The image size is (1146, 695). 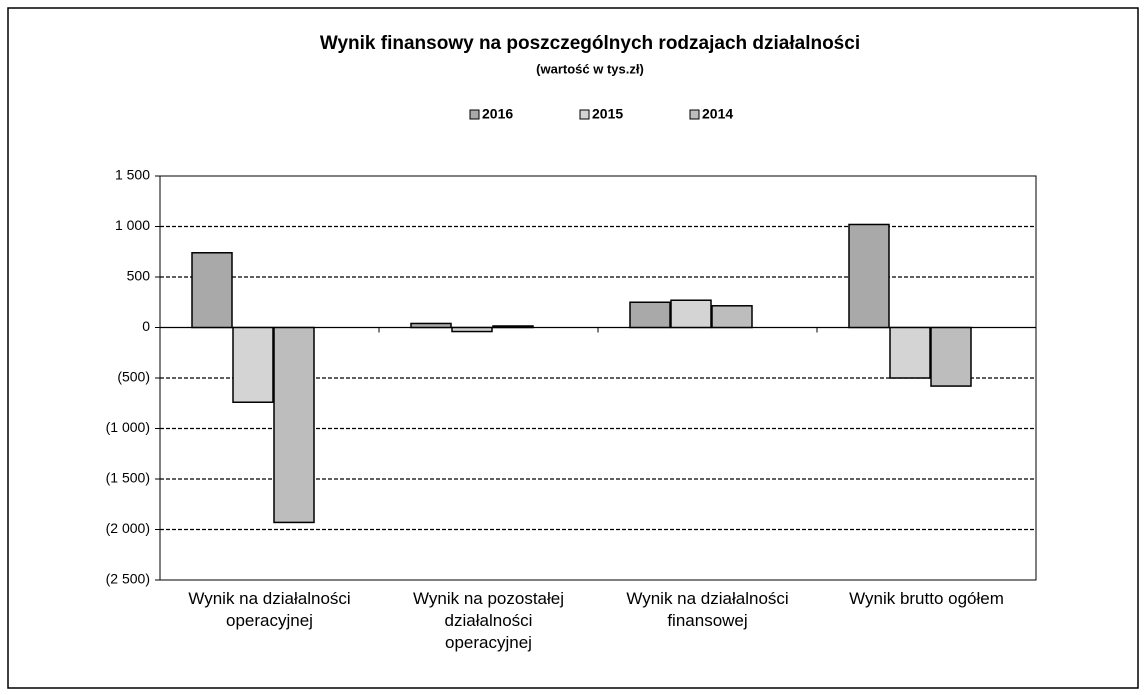 What do you see at coordinates (146, 326) in the screenshot?
I see `y-tick-label: 0` at bounding box center [146, 326].